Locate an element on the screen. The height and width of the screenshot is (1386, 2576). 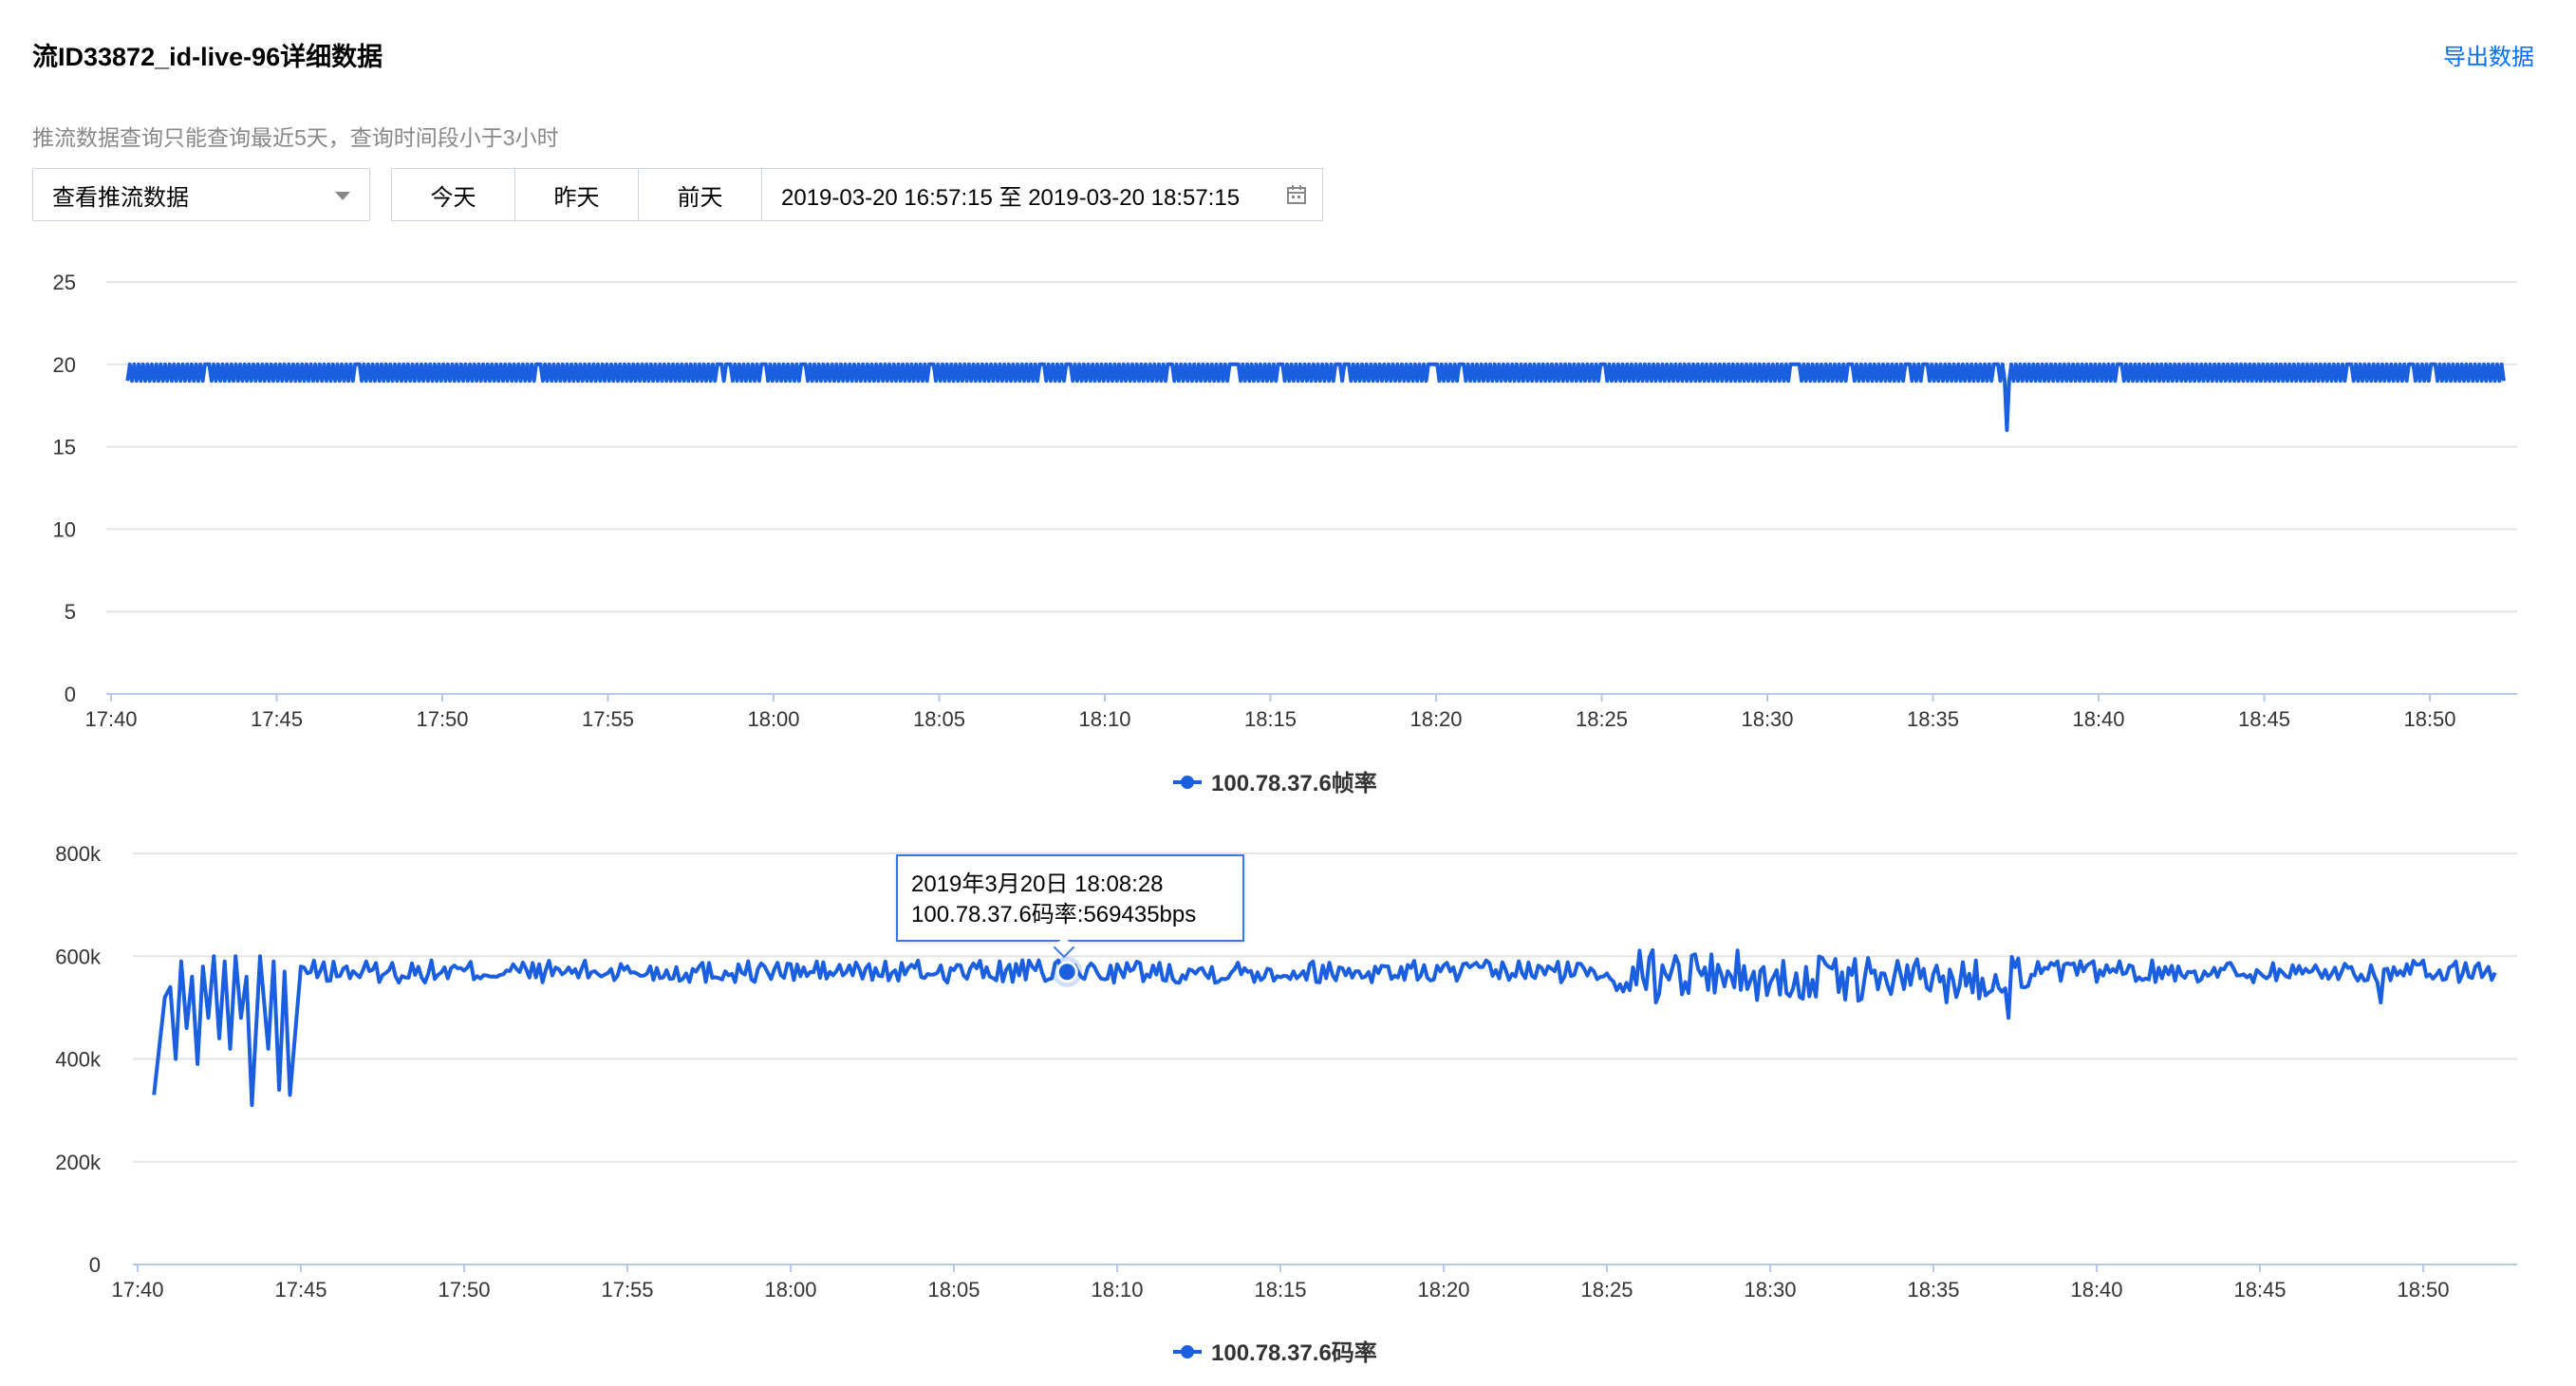
today-button: 今天 is located at coordinates (454, 194).